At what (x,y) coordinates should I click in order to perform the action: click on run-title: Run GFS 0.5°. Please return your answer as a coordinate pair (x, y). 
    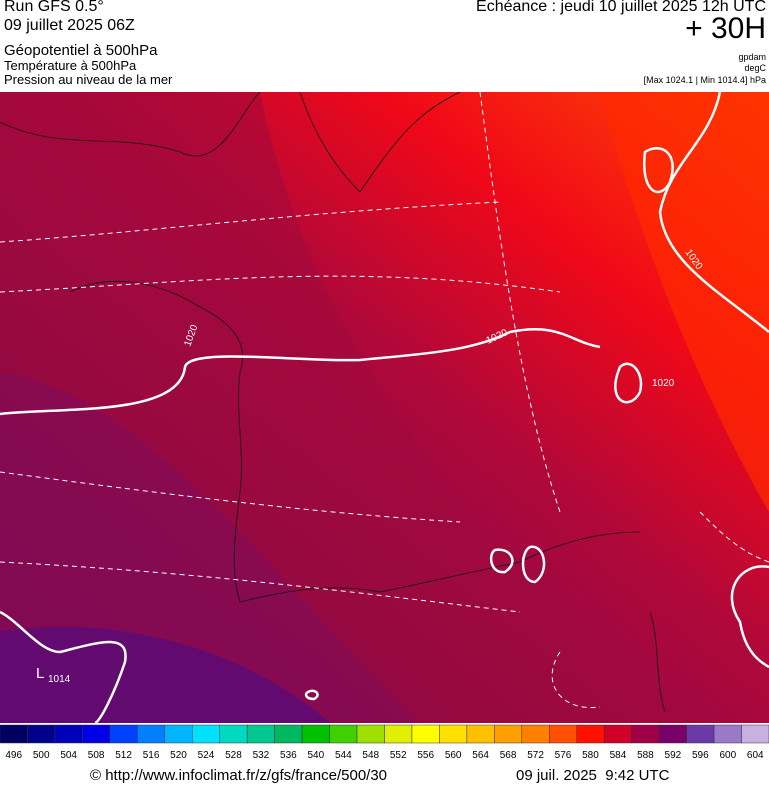
    Looking at the image, I should click on (54, 7).